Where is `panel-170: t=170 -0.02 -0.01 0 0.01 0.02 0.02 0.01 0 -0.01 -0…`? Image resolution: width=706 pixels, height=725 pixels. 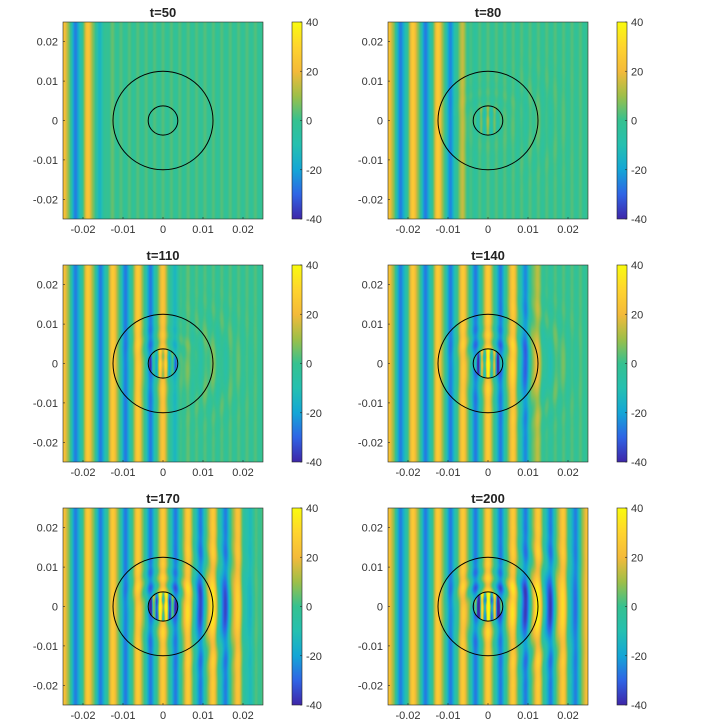 panel-170: t=170 -0.02 -0.01 0 0.01 0.02 0.02 0.01 0 -0.01 -0… is located at coordinates (177, 606).